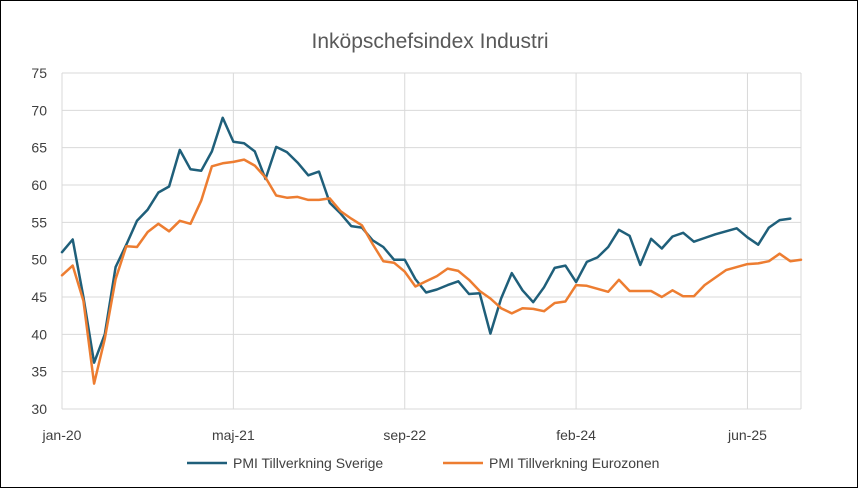  What do you see at coordinates (39, 110) in the screenshot?
I see `y-tick-label-70: 70` at bounding box center [39, 110].